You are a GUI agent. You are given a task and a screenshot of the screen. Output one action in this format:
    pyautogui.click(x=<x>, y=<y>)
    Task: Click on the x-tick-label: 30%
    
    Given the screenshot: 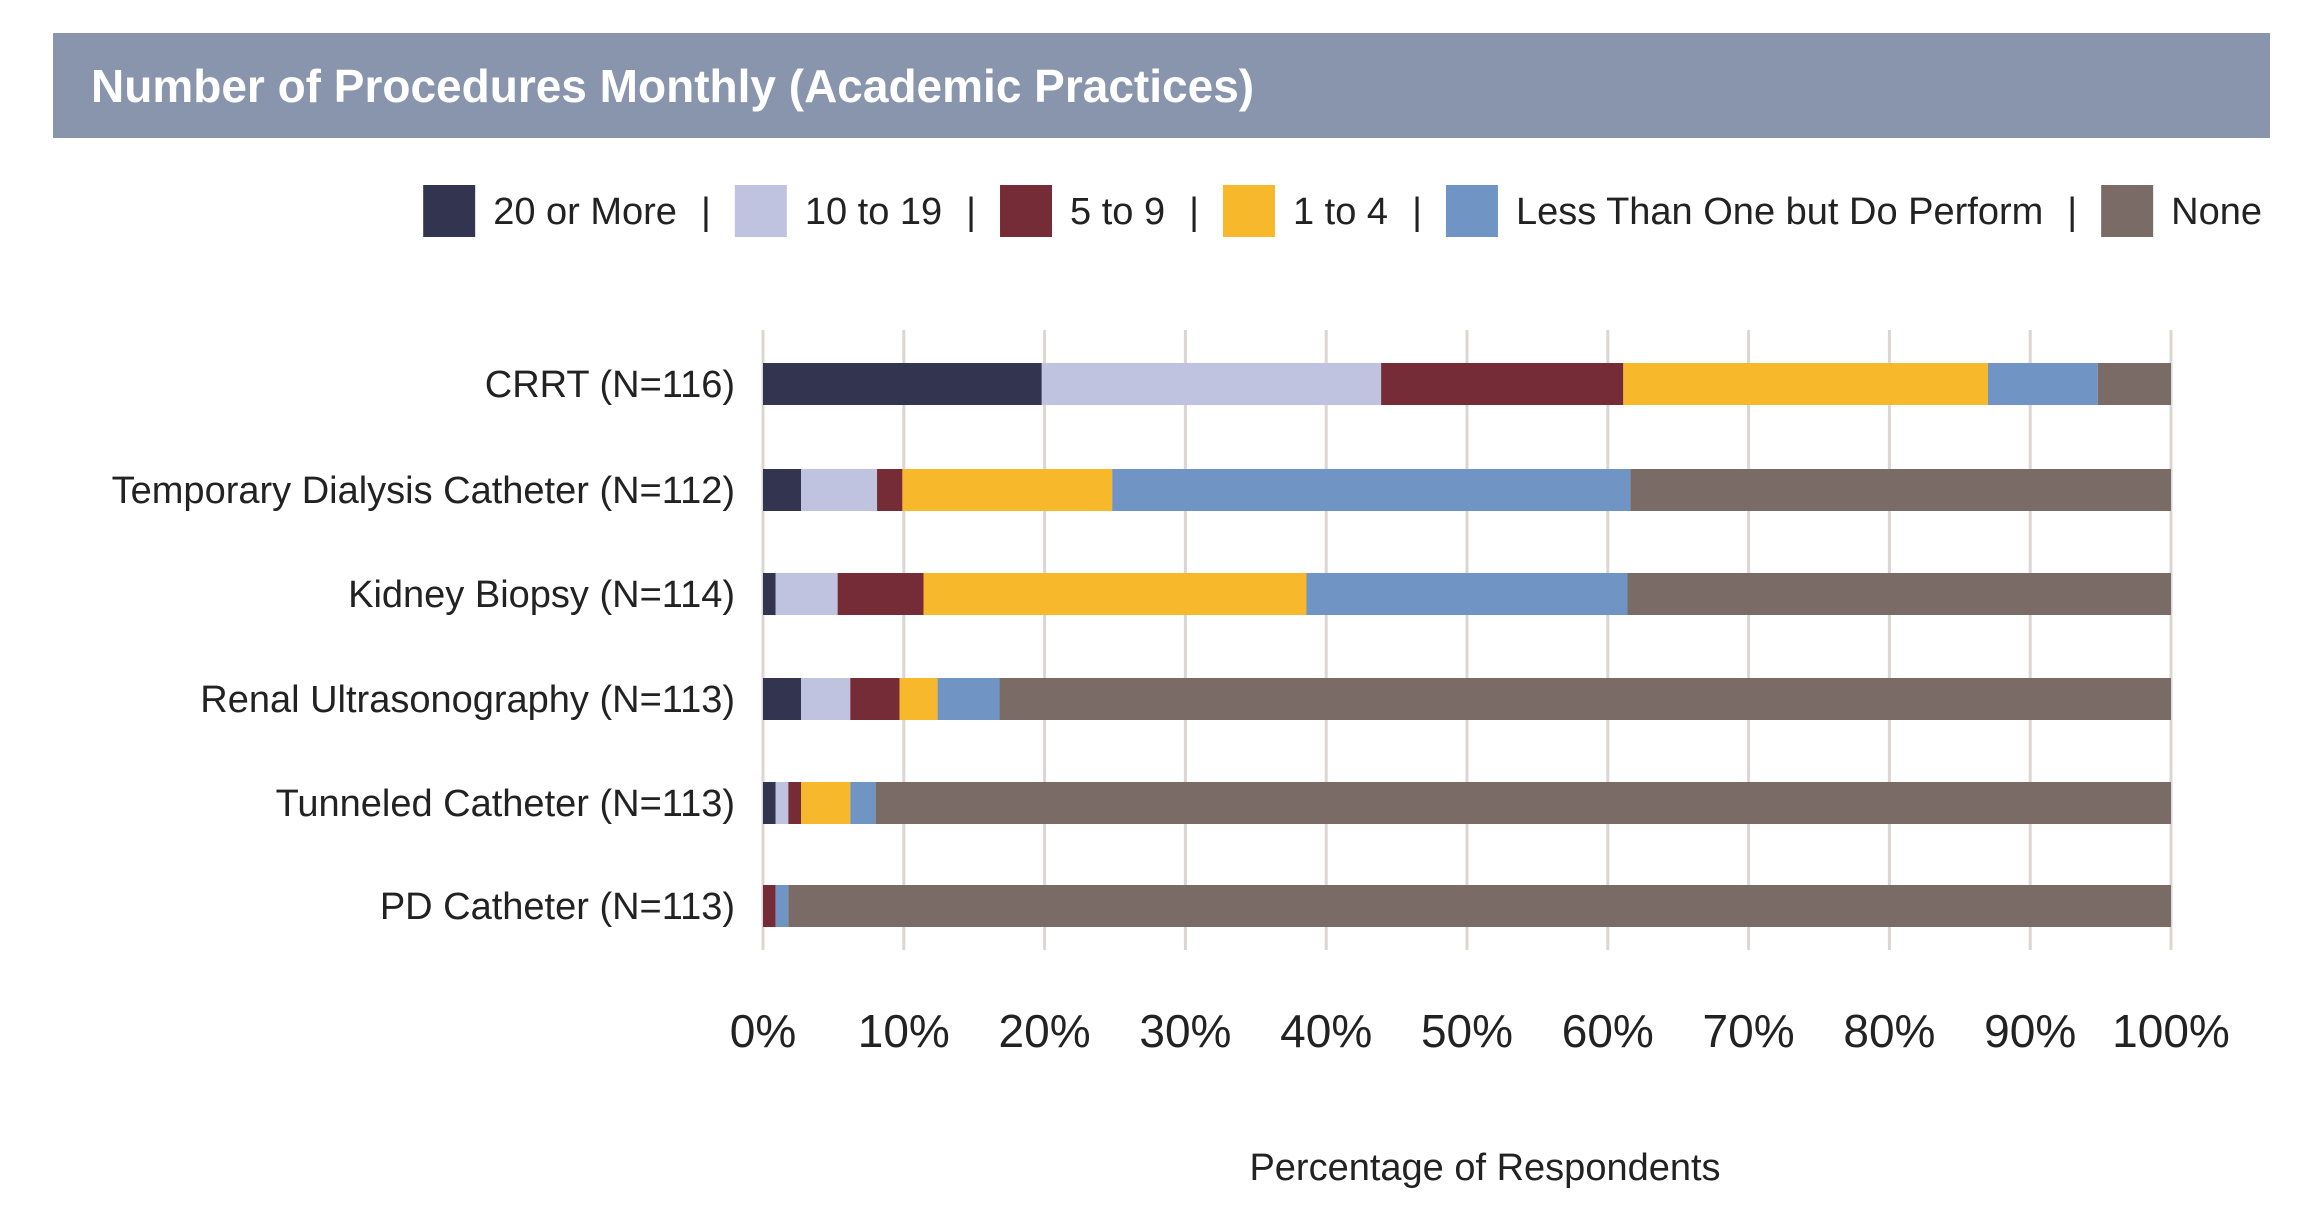 What is the action you would take?
    pyautogui.click(x=1185, y=1031)
    